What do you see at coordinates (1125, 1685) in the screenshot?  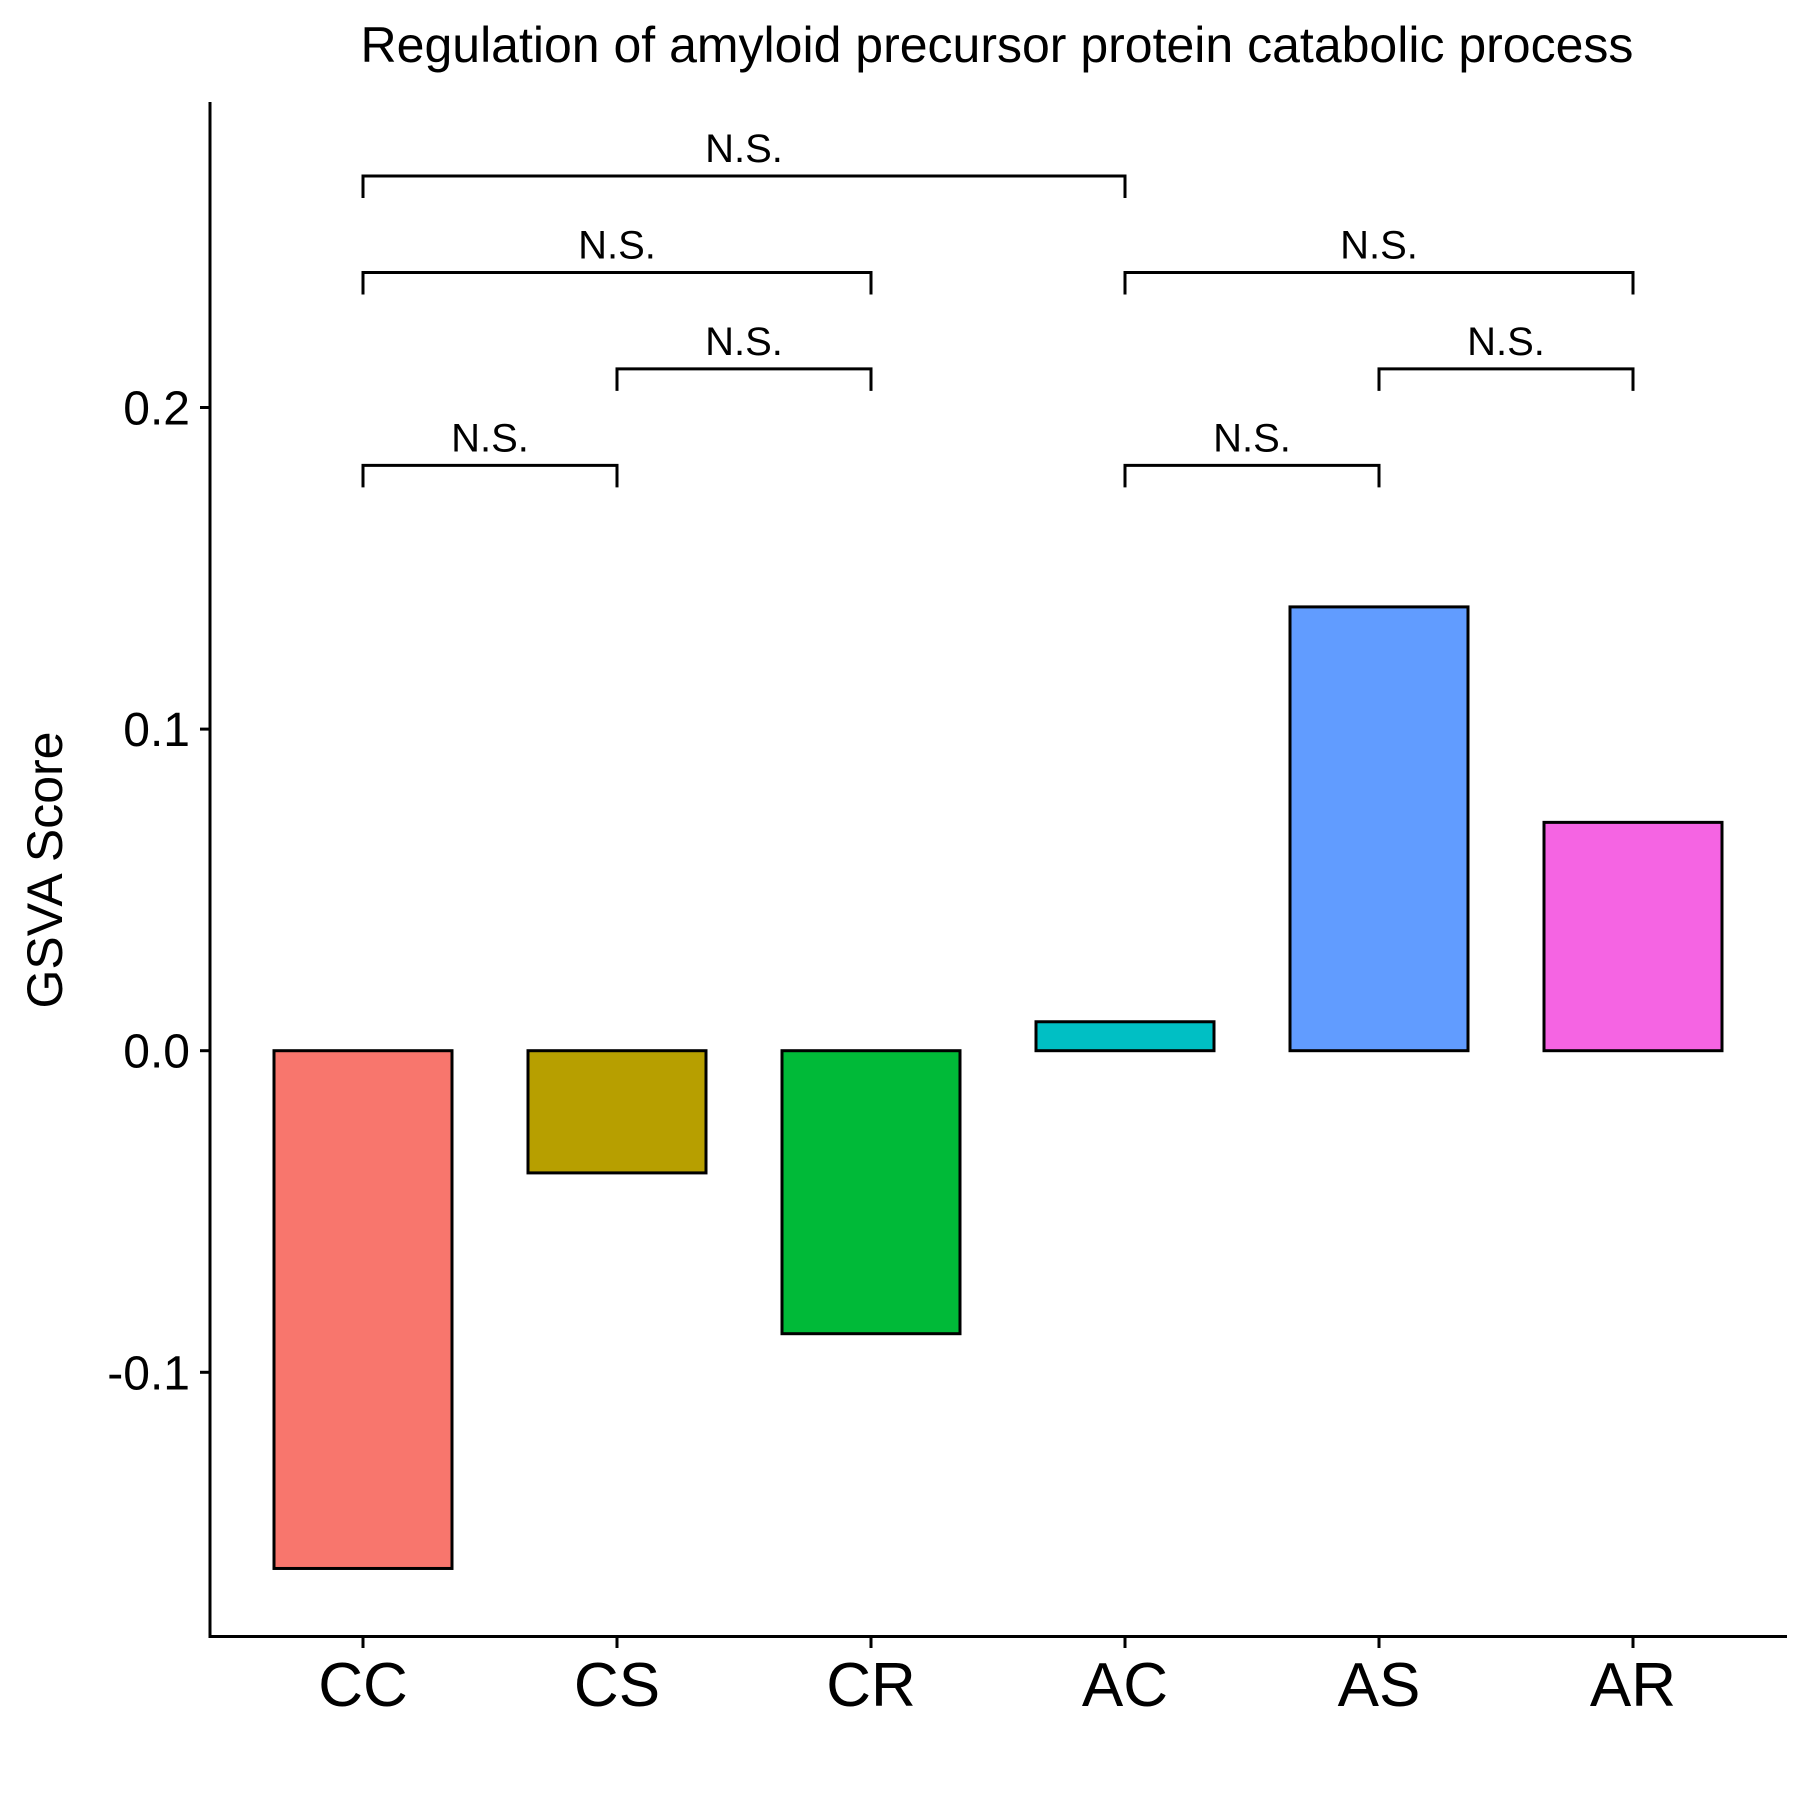 I see `x-tick-label: AC` at bounding box center [1125, 1685].